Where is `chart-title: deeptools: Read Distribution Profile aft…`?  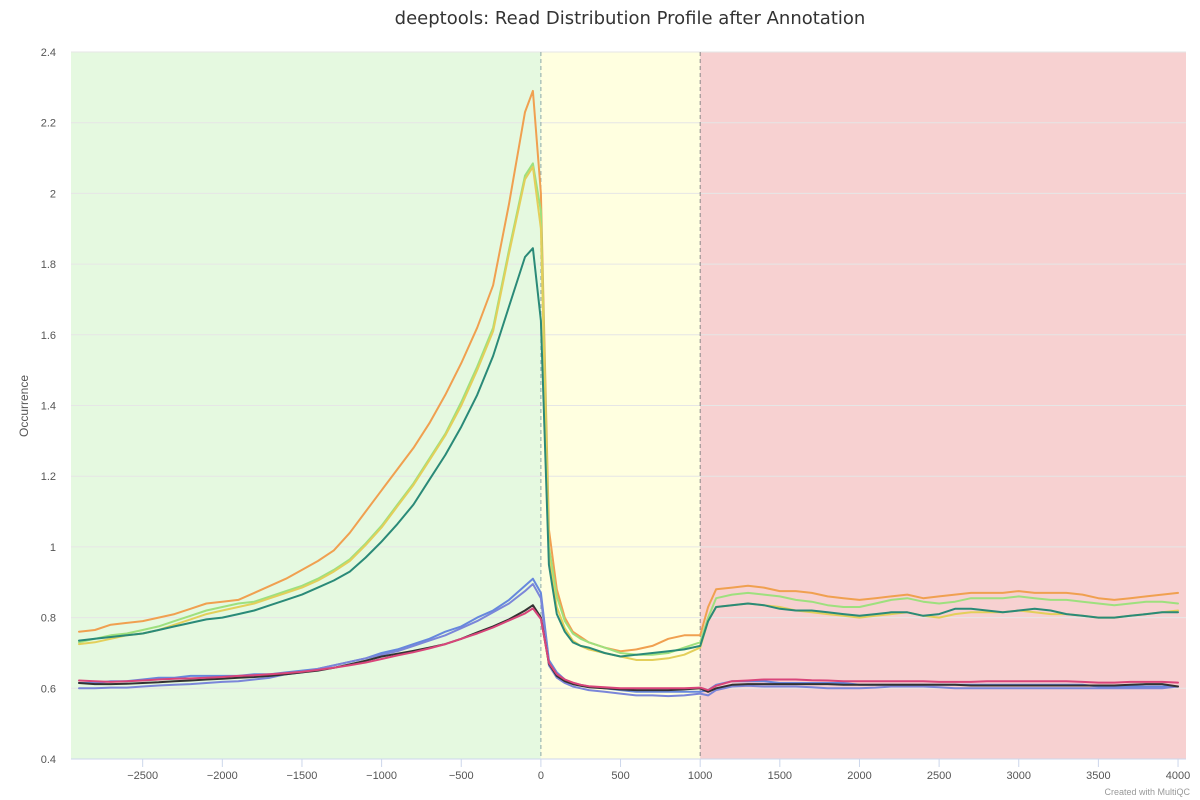 chart-title: deeptools: Read Distribution Profile aft… is located at coordinates (630, 18).